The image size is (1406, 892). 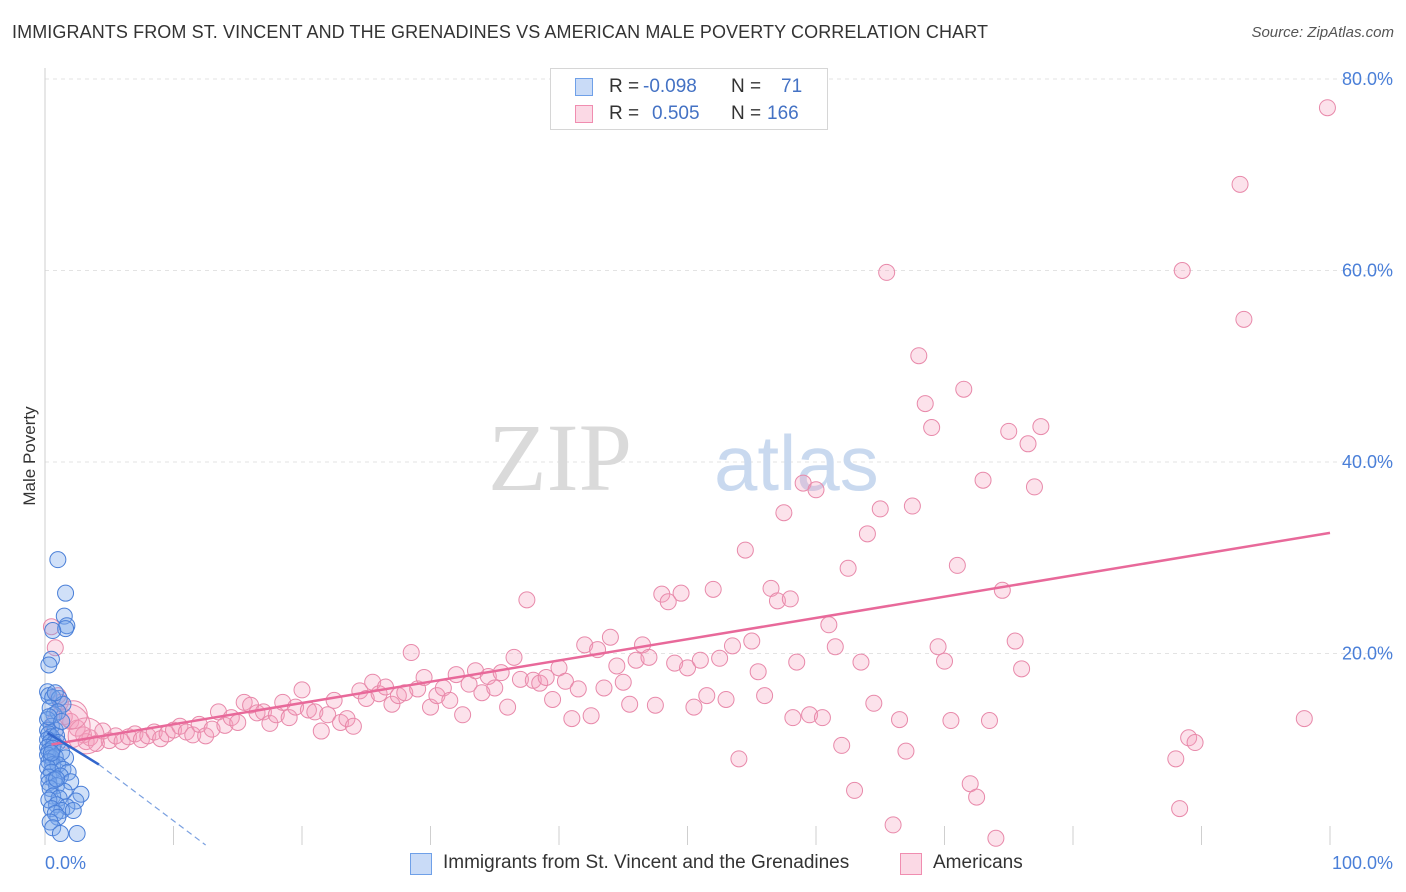 I want to click on watermark-atlas: atlas, so click(x=796, y=463).